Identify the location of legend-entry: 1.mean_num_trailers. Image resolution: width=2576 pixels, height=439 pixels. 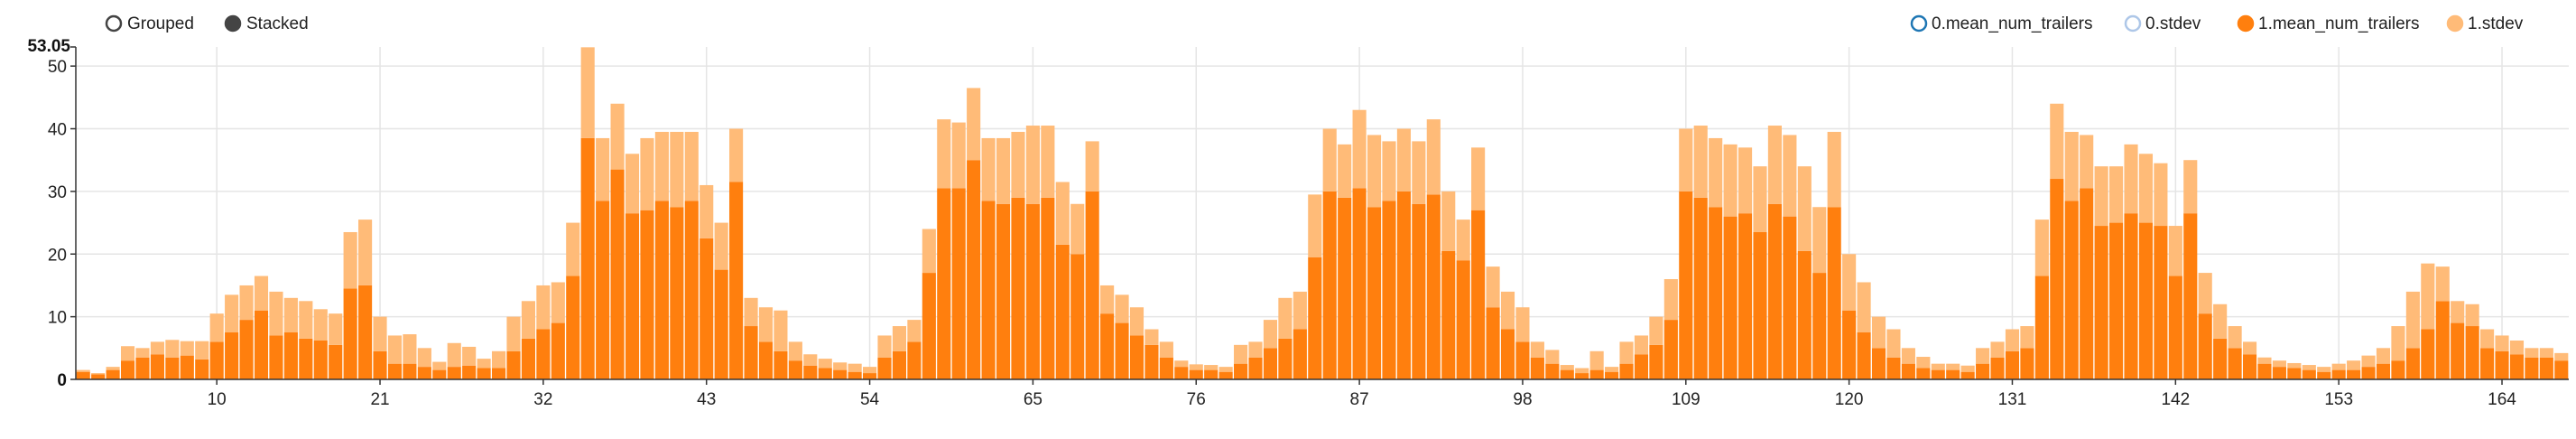
(2328, 23).